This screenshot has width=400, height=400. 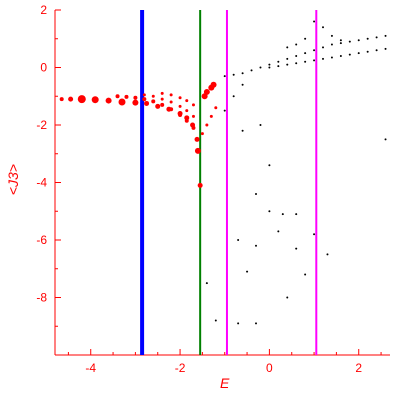 I want to click on x-tick-label: -2, so click(x=180, y=368).